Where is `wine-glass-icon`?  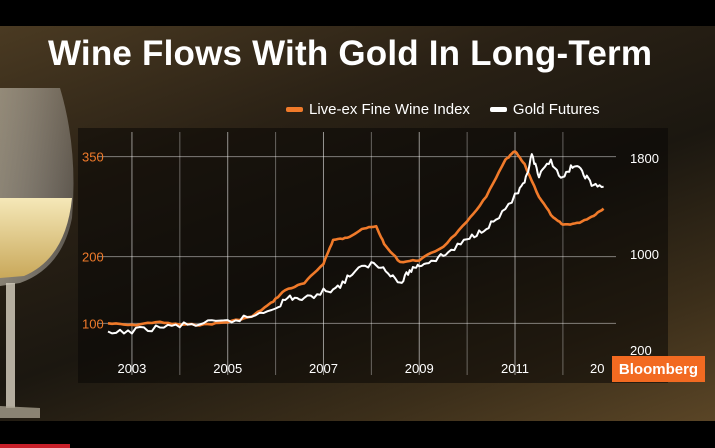
wine-glass-icon is located at coordinates (37, 253).